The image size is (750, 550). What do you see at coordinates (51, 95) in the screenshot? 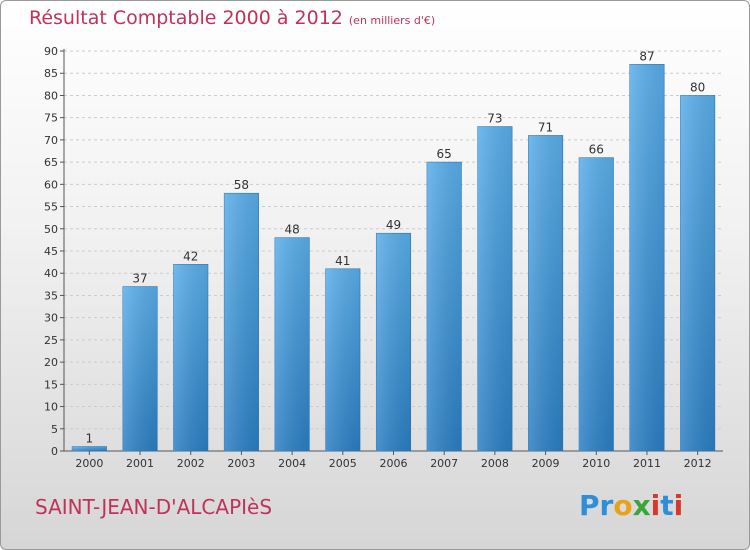
I see `y-tick-label: 80` at bounding box center [51, 95].